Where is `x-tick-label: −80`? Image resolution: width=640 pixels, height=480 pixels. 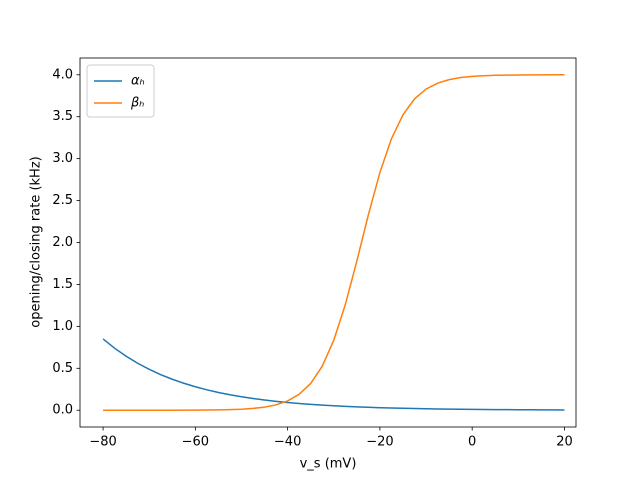 x-tick-label: −80 is located at coordinates (102, 442).